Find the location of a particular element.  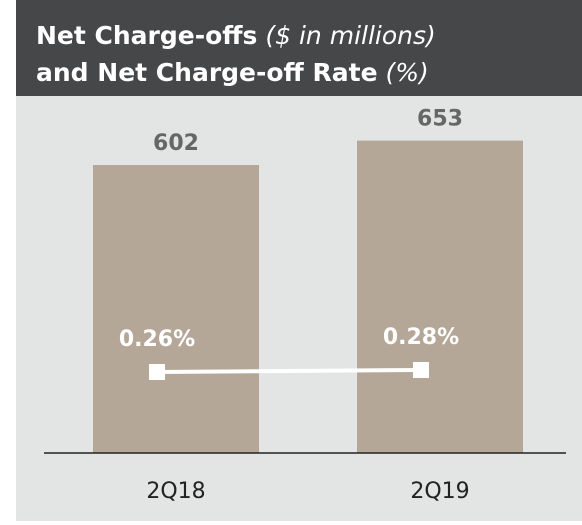

data-label: 602 is located at coordinates (176, 143).